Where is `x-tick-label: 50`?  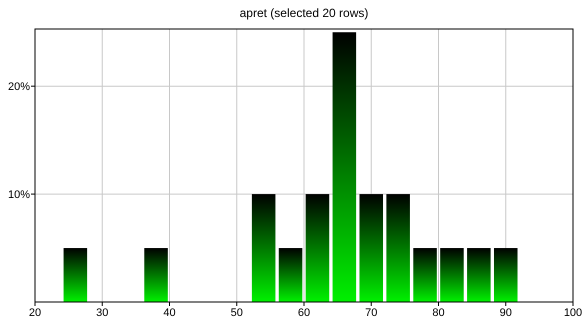
x-tick-label: 50 is located at coordinates (236, 313).